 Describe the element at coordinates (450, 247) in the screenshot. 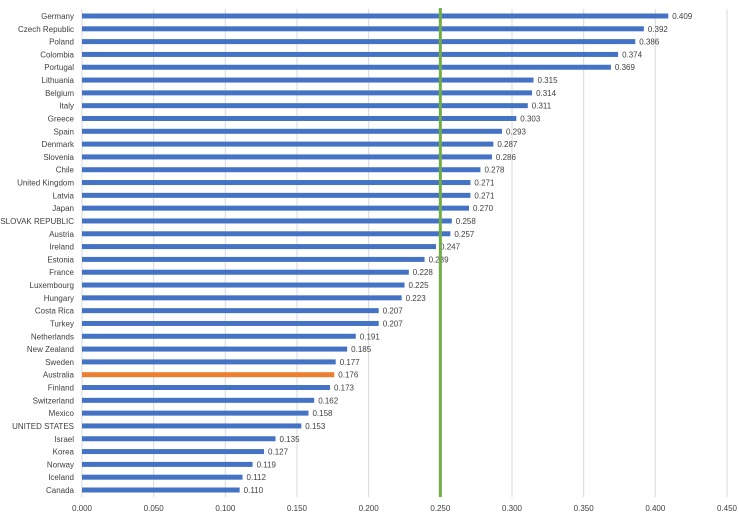

I see `value-label: 0.247` at that location.